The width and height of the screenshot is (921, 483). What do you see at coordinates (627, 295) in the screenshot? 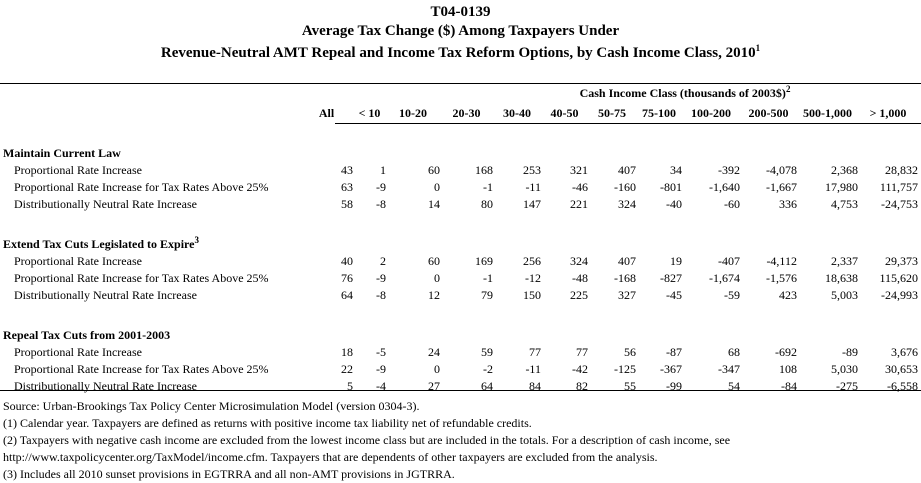
I see `cell-value: 327` at bounding box center [627, 295].